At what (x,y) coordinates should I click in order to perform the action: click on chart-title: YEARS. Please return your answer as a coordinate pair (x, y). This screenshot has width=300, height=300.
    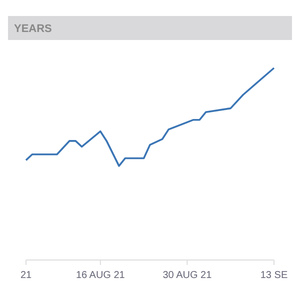
    Looking at the image, I should click on (33, 29).